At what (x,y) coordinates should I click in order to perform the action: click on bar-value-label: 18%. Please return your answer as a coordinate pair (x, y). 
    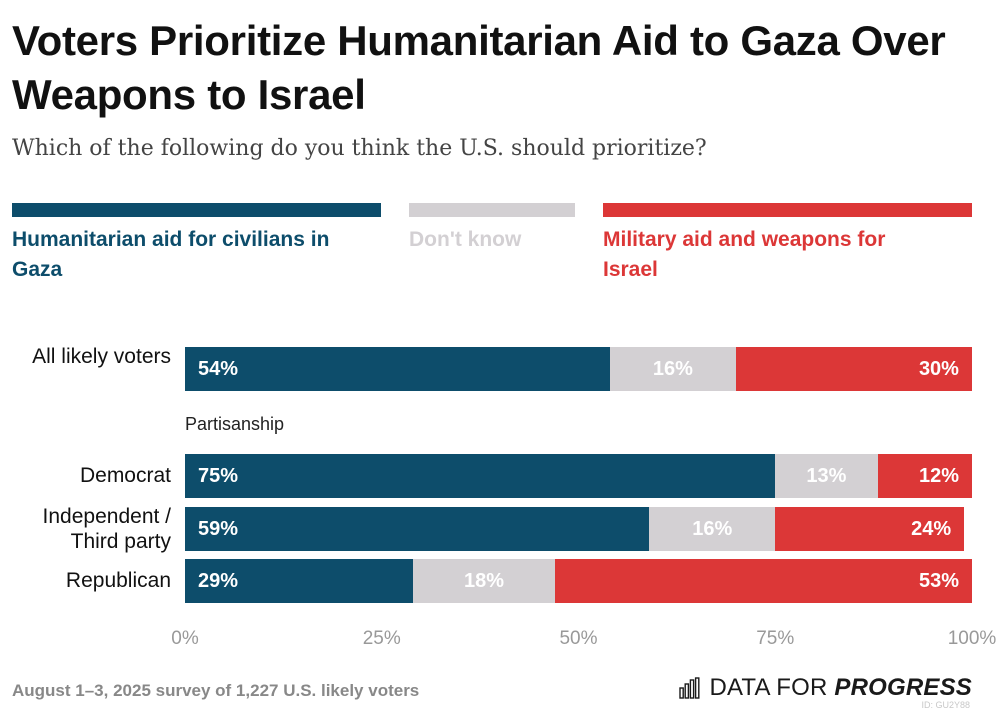
    Looking at the image, I should click on (484, 580).